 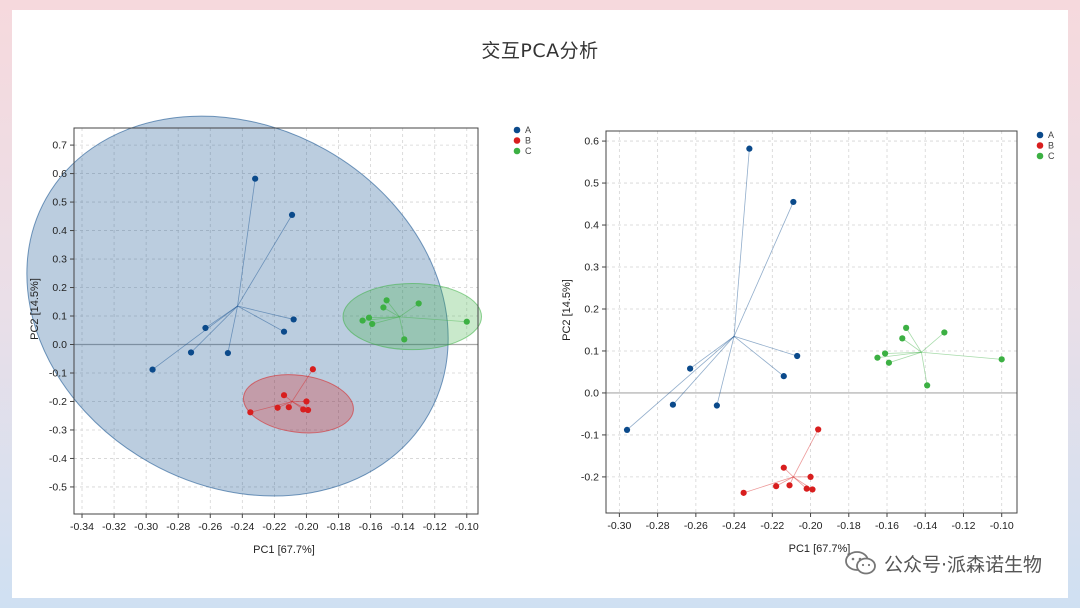 I want to click on page-title: 交互PCA分析, so click(x=540, y=51).